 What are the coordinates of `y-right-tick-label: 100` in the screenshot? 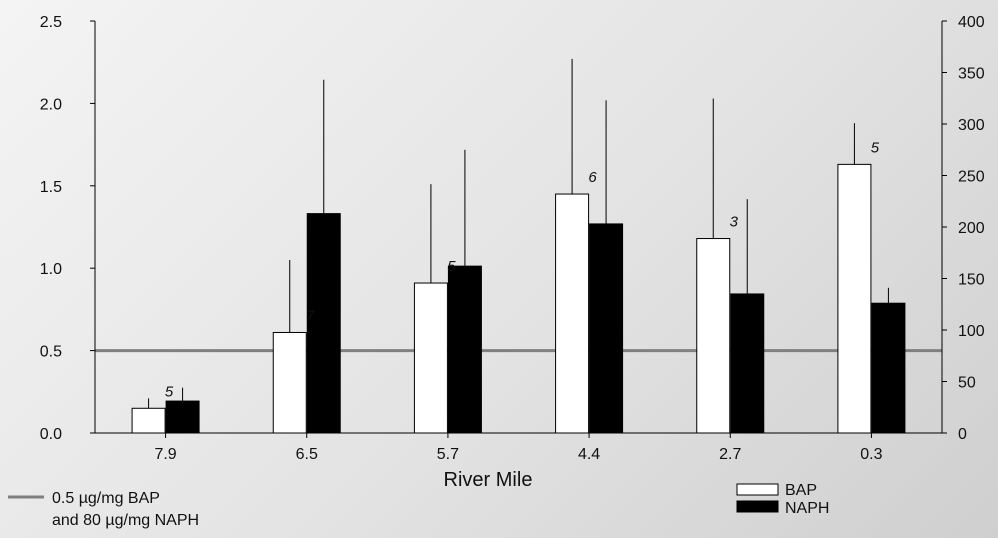 It's located at (971, 331).